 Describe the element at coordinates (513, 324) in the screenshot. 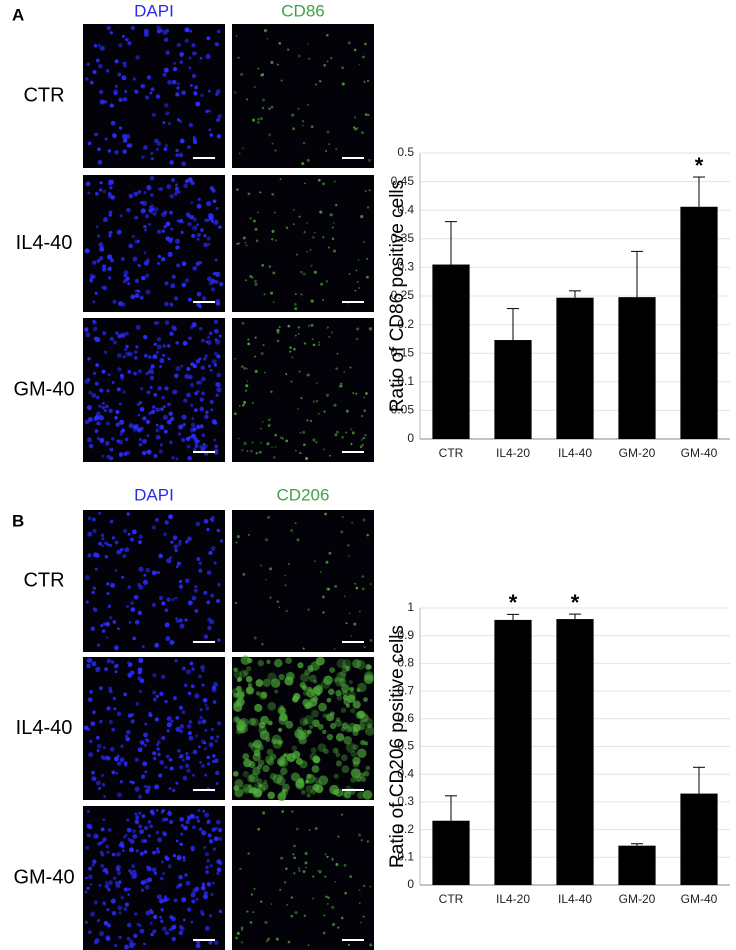

I see `error-bar` at that location.